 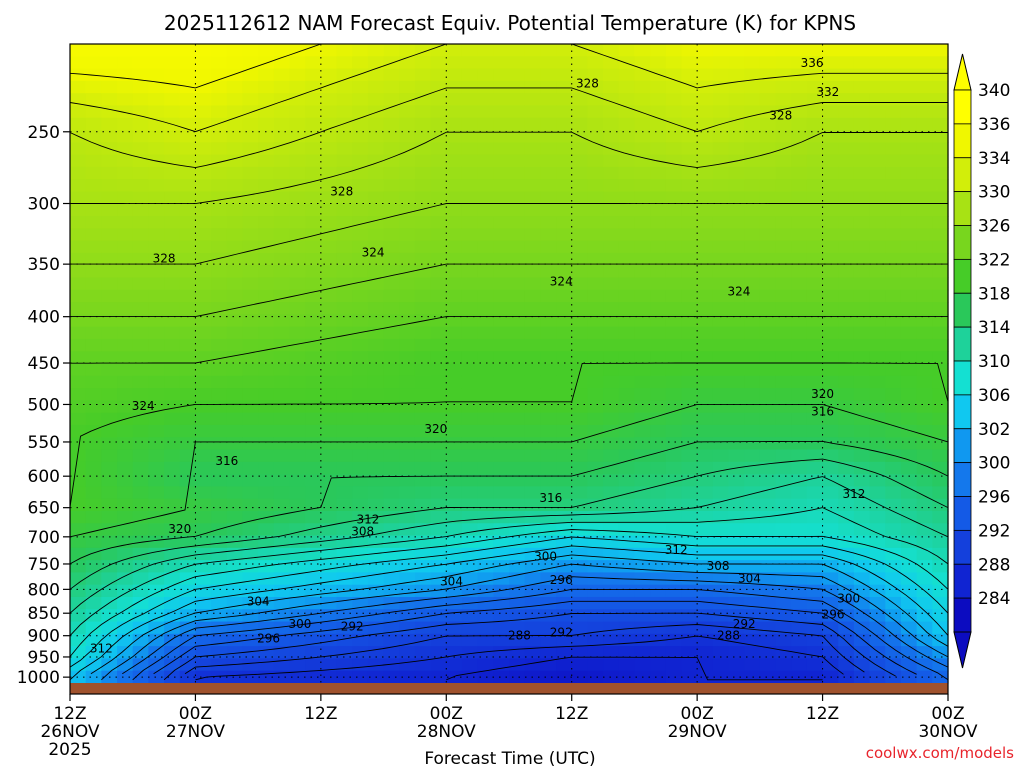 What do you see at coordinates (571, 714) in the screenshot?
I see `x-tick-label: 12Z` at bounding box center [571, 714].